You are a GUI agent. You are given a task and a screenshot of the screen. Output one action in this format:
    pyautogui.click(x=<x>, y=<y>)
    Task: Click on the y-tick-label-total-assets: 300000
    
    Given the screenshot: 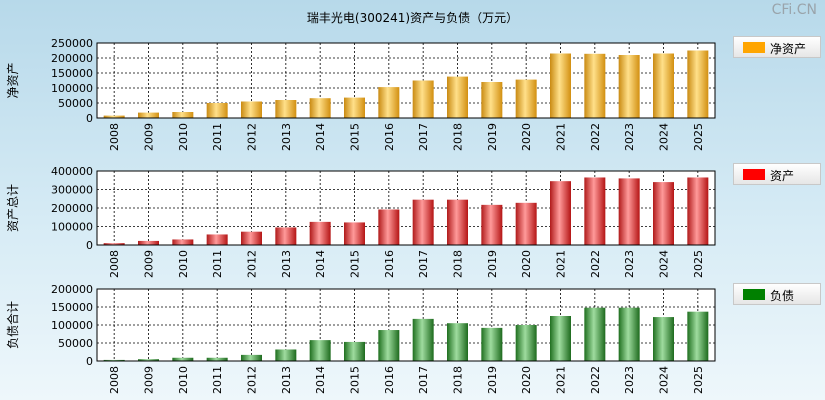 What is the action you would take?
    pyautogui.click(x=72, y=190)
    